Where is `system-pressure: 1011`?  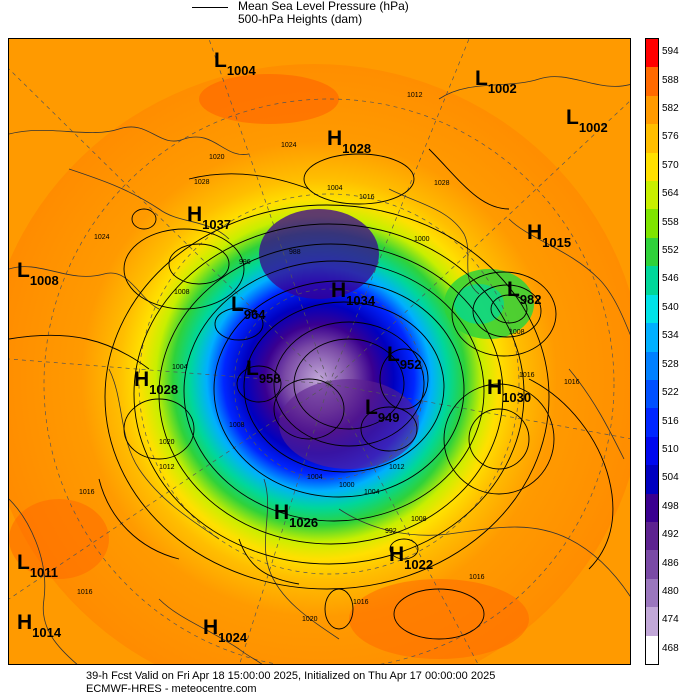 system-pressure: 1011 is located at coordinates (44, 572).